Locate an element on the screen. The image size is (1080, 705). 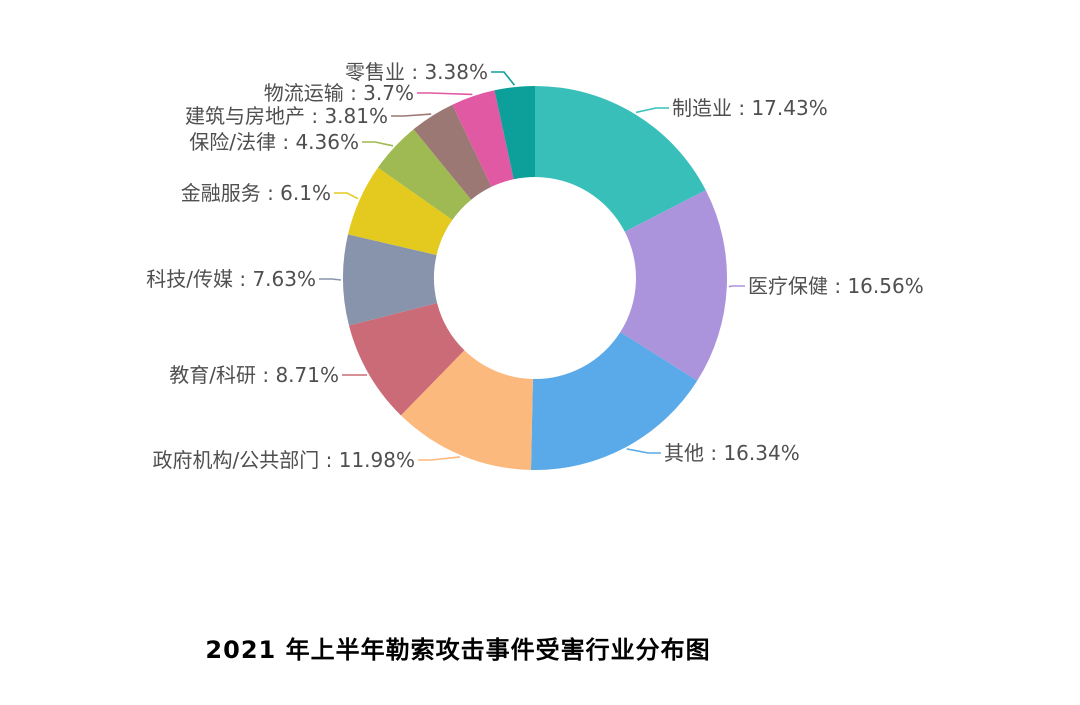
slice-label-1: 医疗保健 : 16.56% is located at coordinates (836, 286).